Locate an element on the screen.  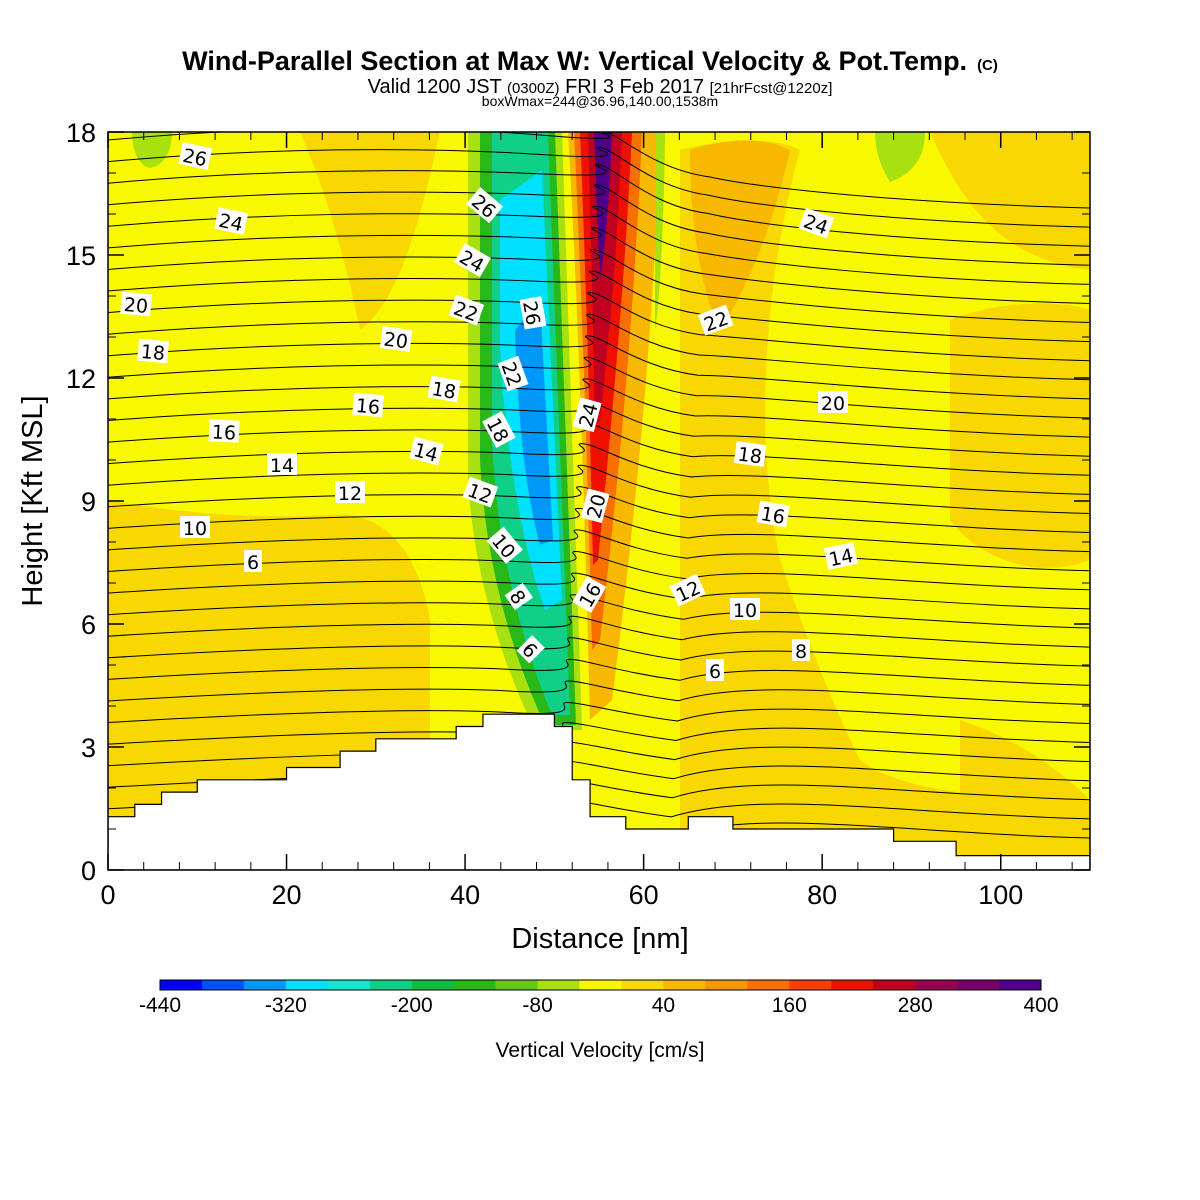
y-tick-label: 9 is located at coordinates (88, 502).